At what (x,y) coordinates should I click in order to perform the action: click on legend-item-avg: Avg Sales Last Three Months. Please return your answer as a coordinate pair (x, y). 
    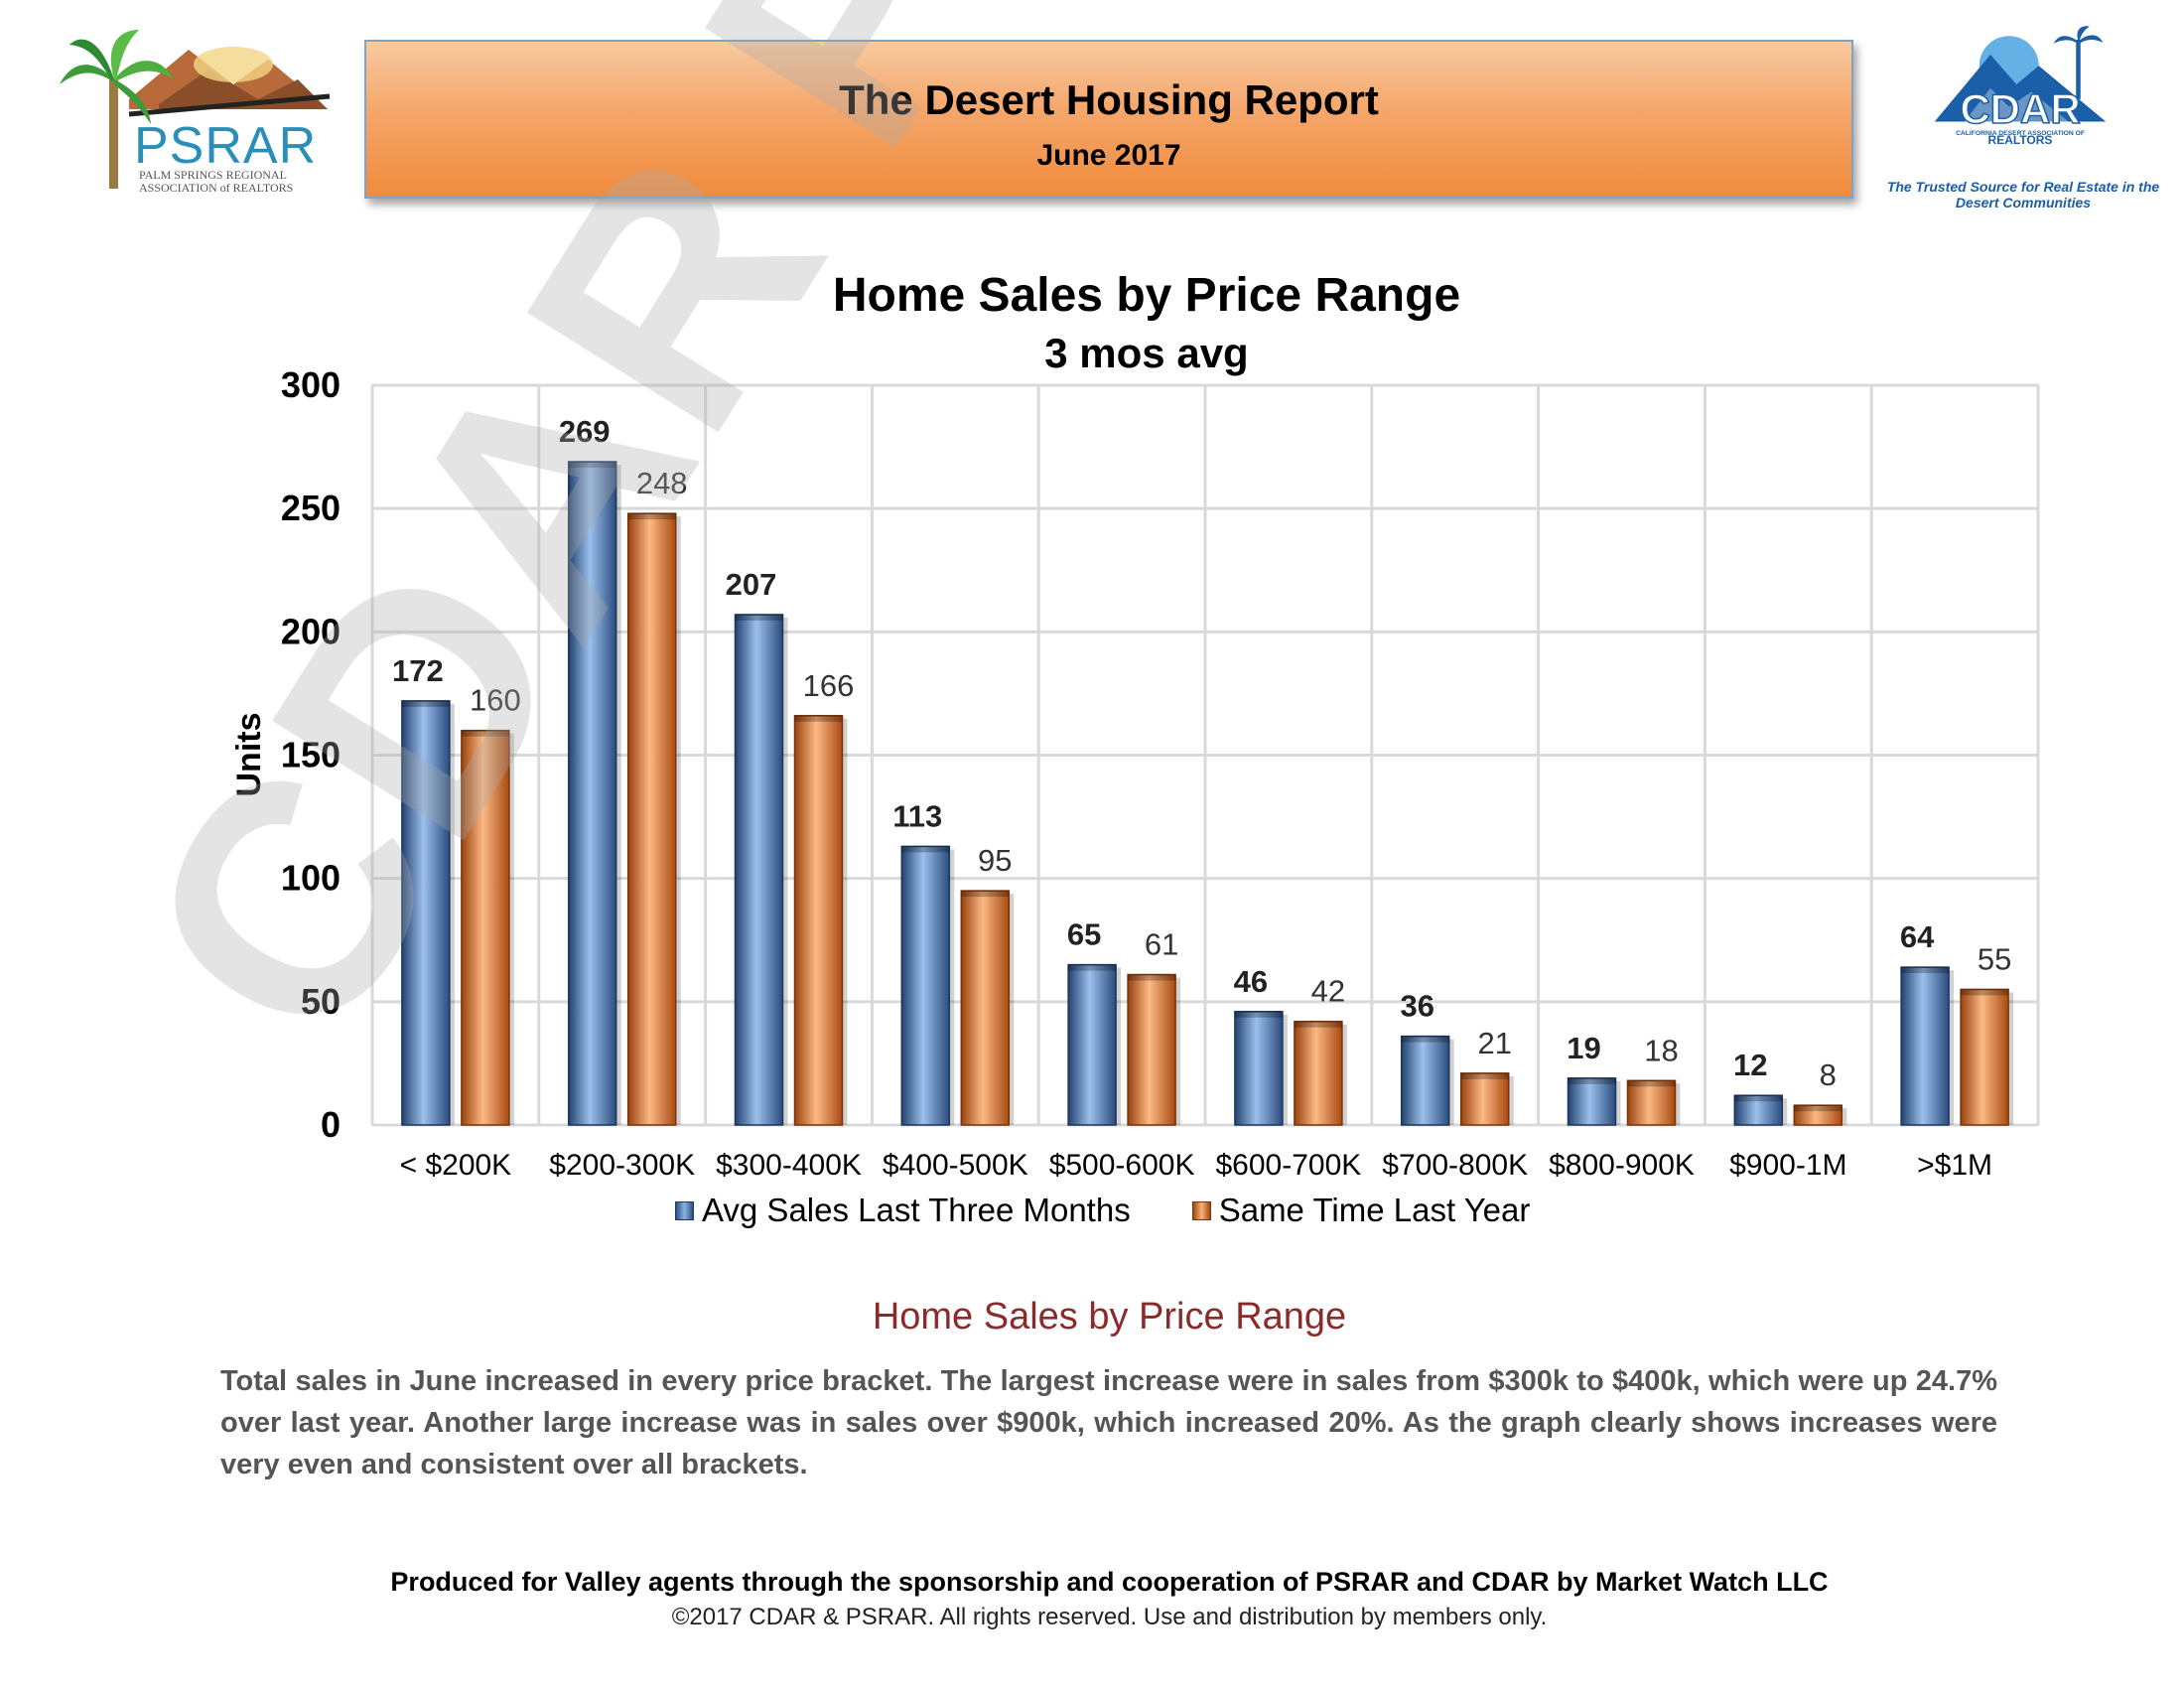
    Looking at the image, I should click on (903, 1210).